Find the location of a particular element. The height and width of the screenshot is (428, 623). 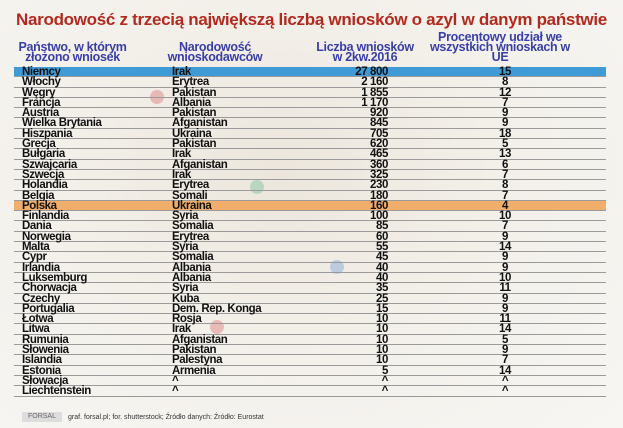

country-cell: Cypr is located at coordinates (34, 257).